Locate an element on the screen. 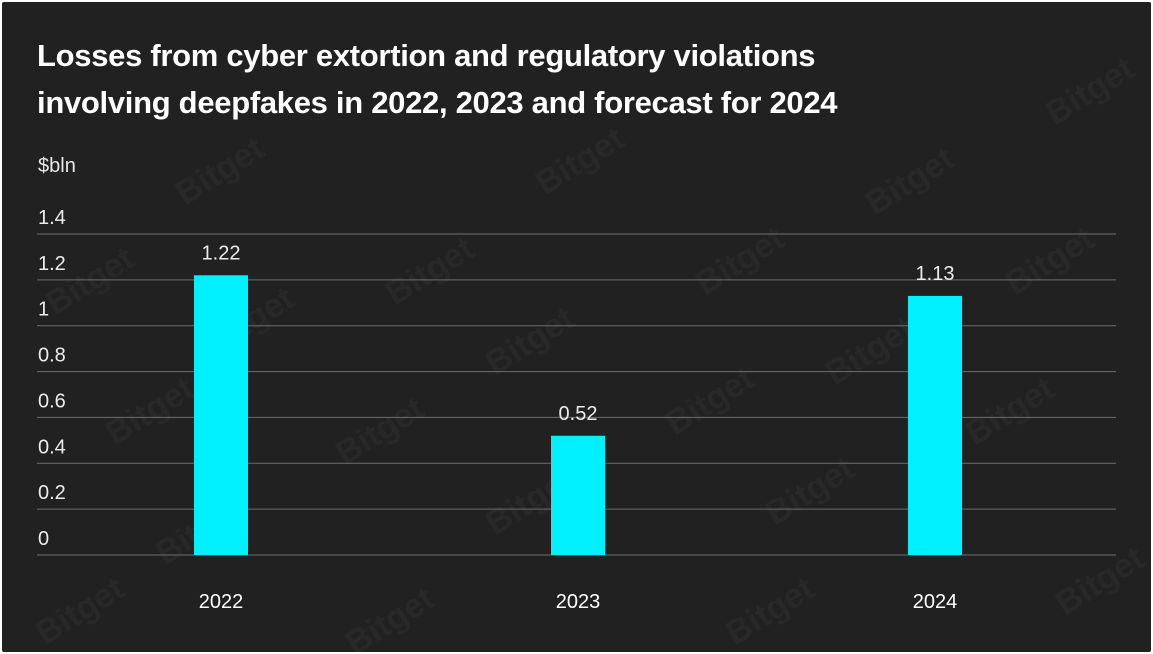  y-tick-label: 1.2 is located at coordinates (52, 264).